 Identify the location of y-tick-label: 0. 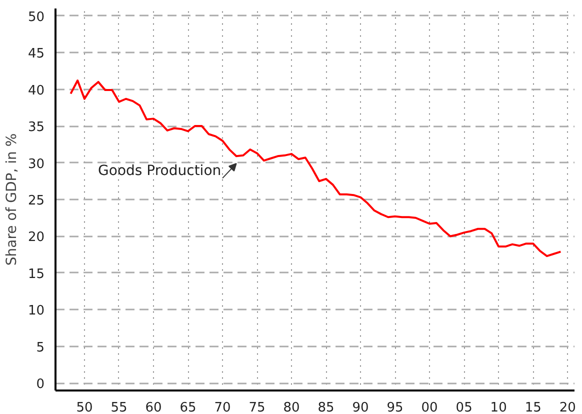
(40, 384).